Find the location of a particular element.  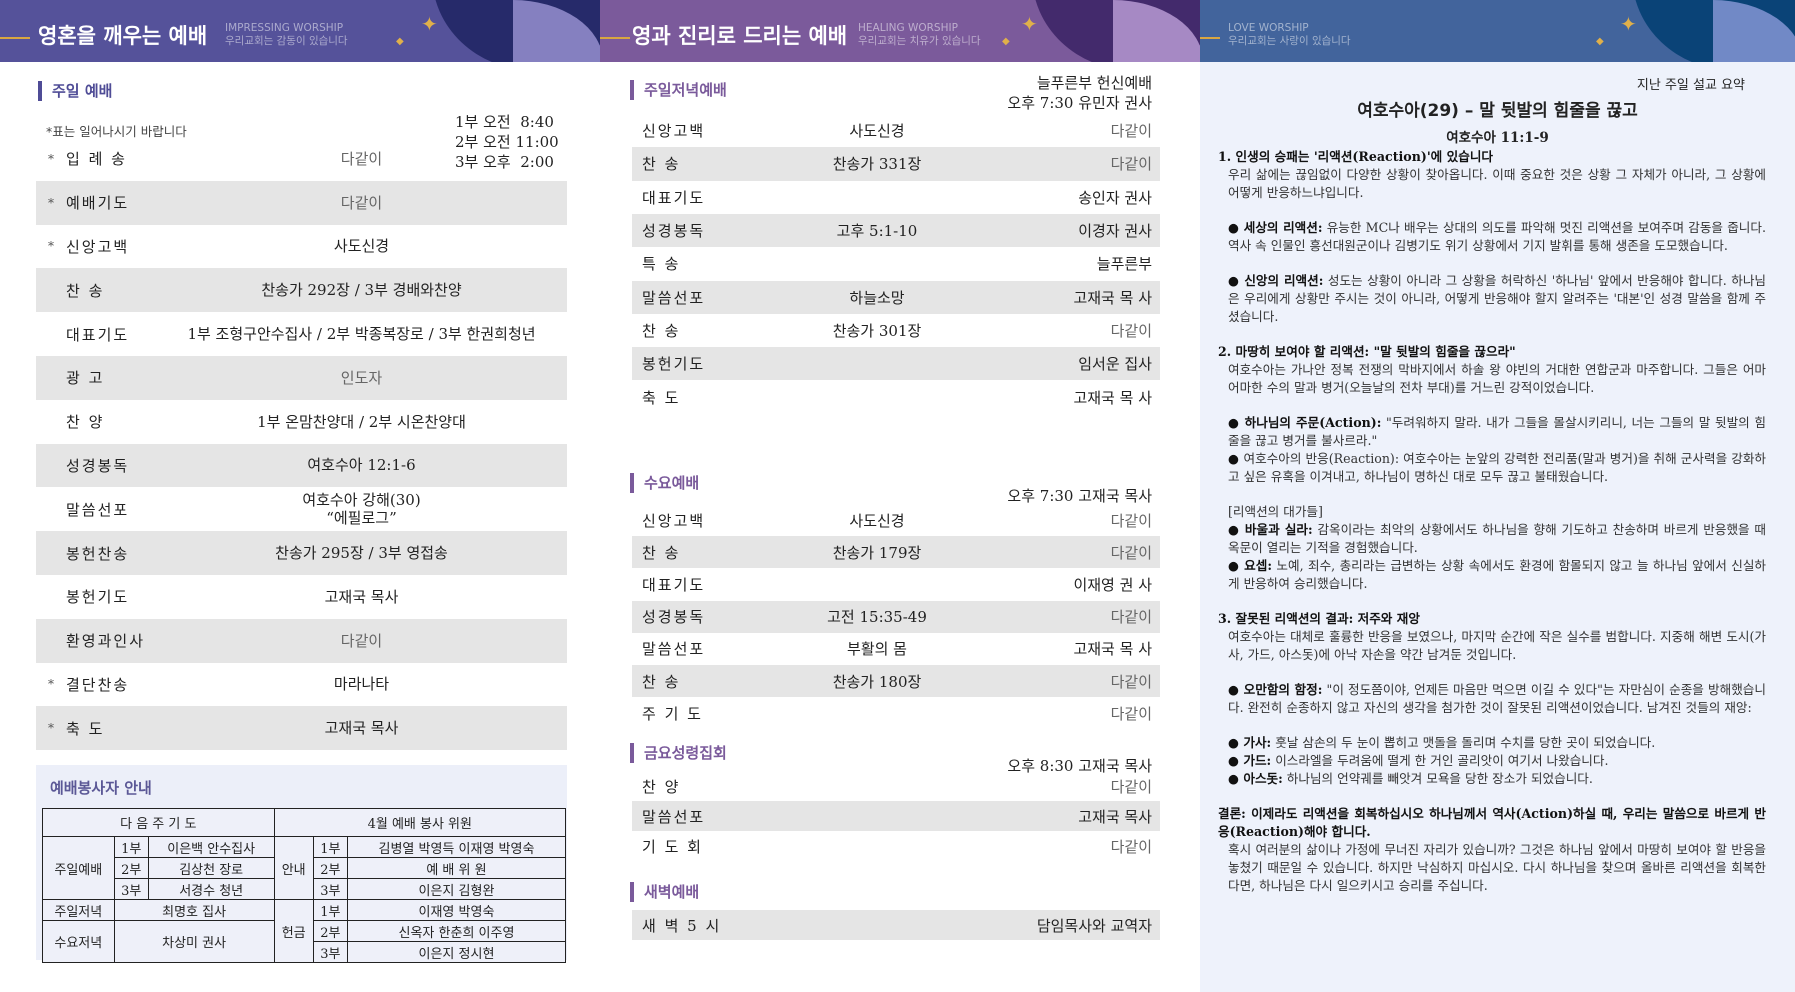

section-title: 주일저녁예배 is located at coordinates (678, 90).